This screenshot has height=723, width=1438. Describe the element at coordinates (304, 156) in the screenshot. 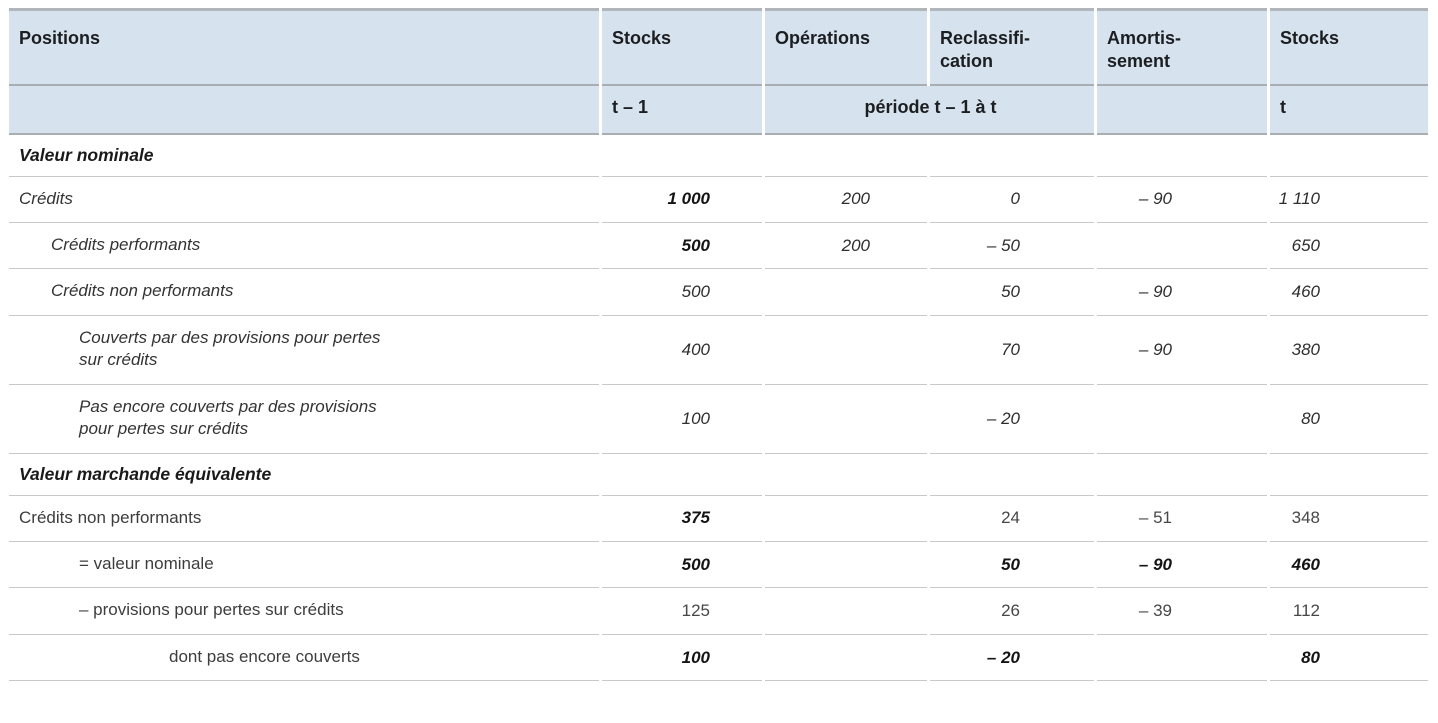

I see `section-label: Valeur nominale` at that location.